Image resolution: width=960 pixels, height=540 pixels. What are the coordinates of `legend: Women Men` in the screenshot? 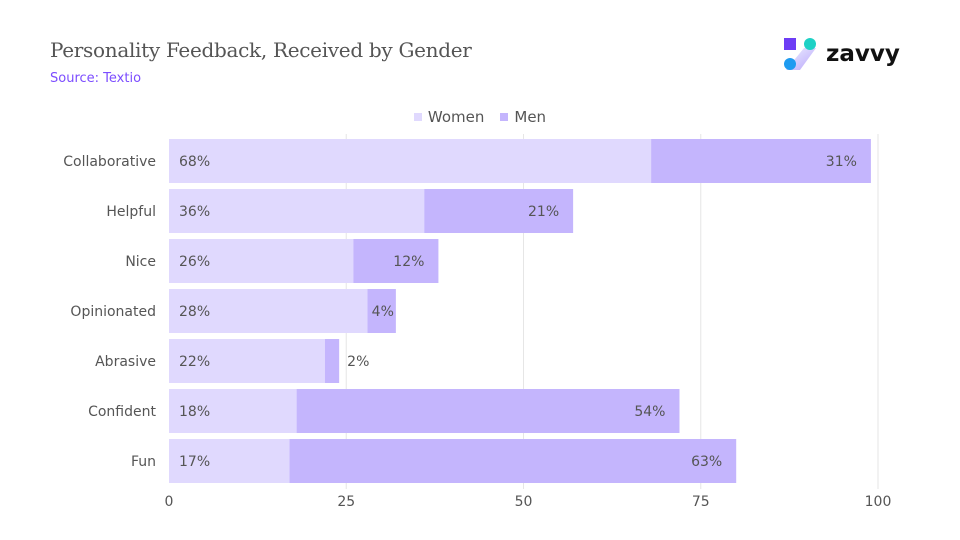 It's located at (480, 117).